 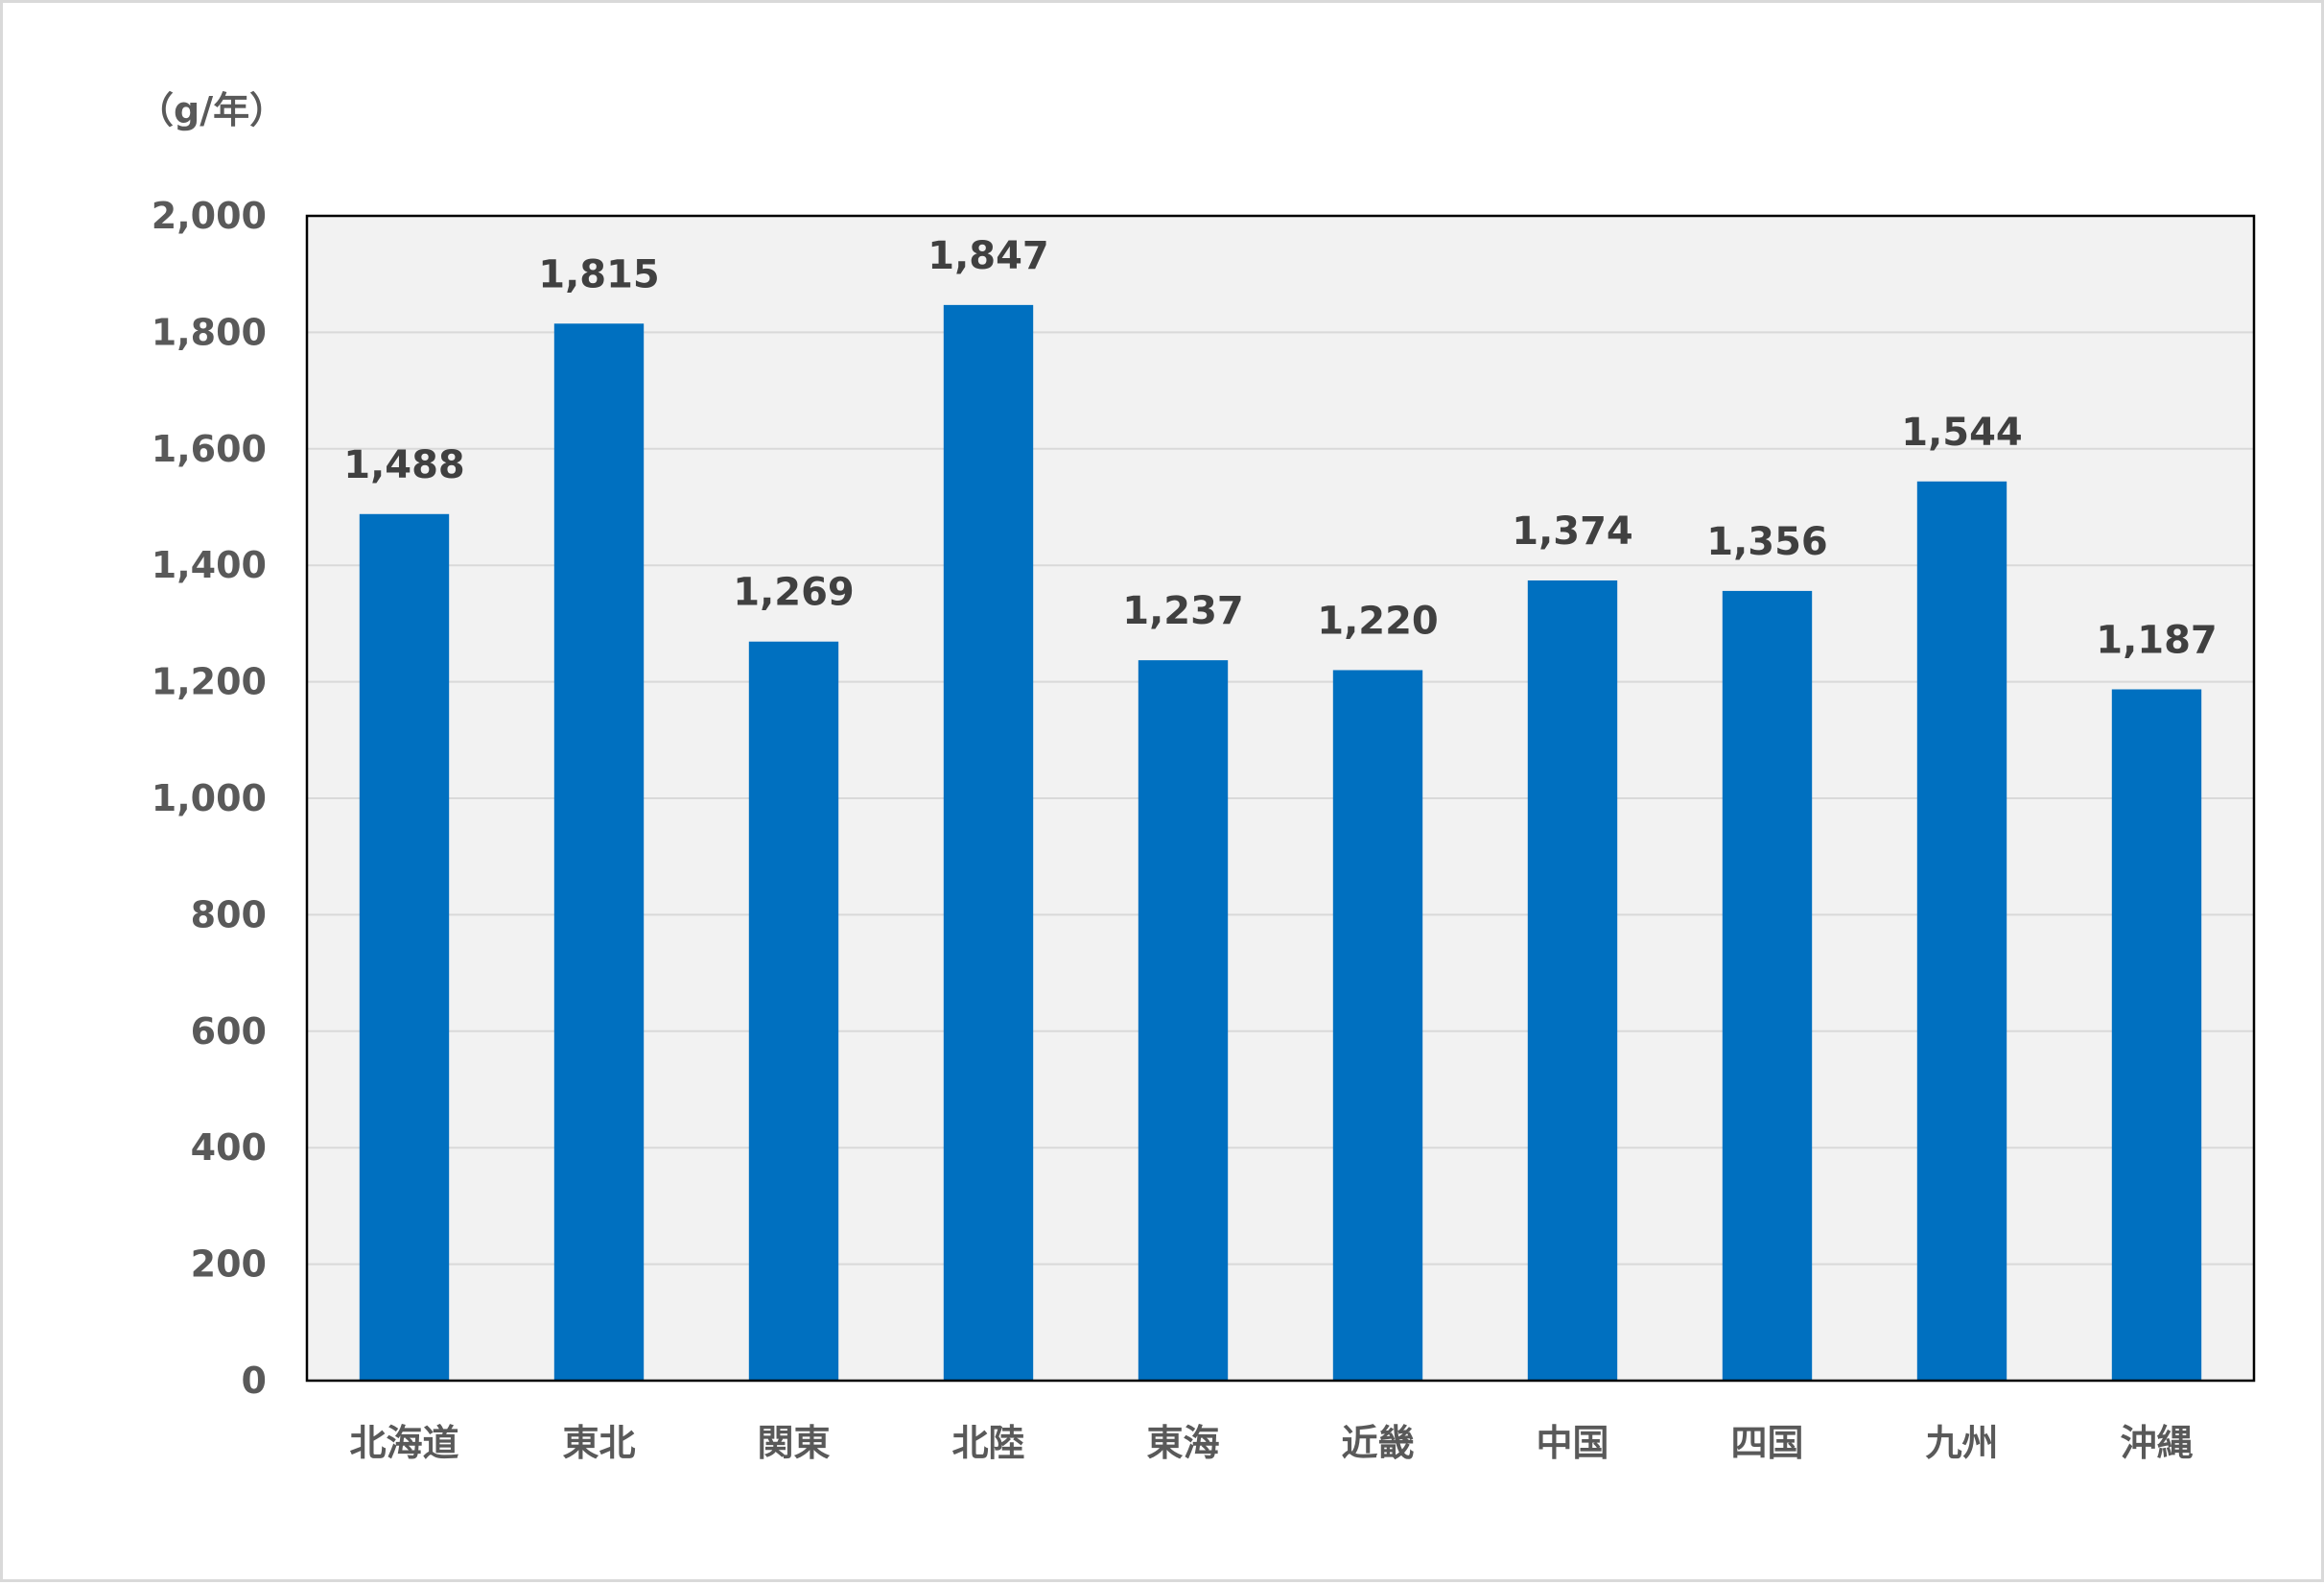 What do you see at coordinates (254, 1381) in the screenshot?
I see `y-tick-label: 0` at bounding box center [254, 1381].